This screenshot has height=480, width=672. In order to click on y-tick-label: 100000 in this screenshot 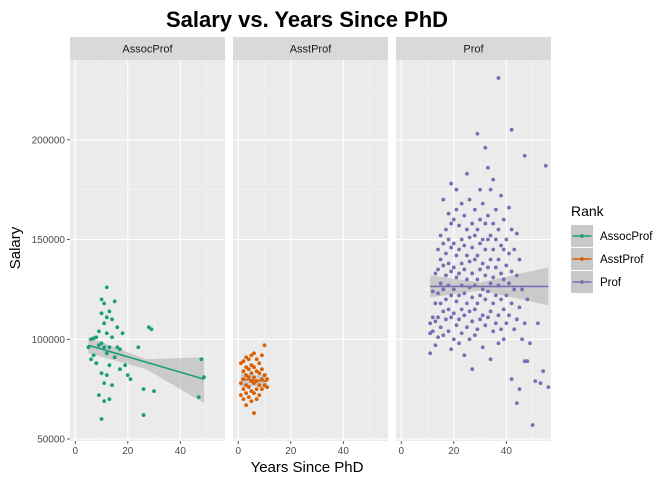, I will do `click(49, 340)`.